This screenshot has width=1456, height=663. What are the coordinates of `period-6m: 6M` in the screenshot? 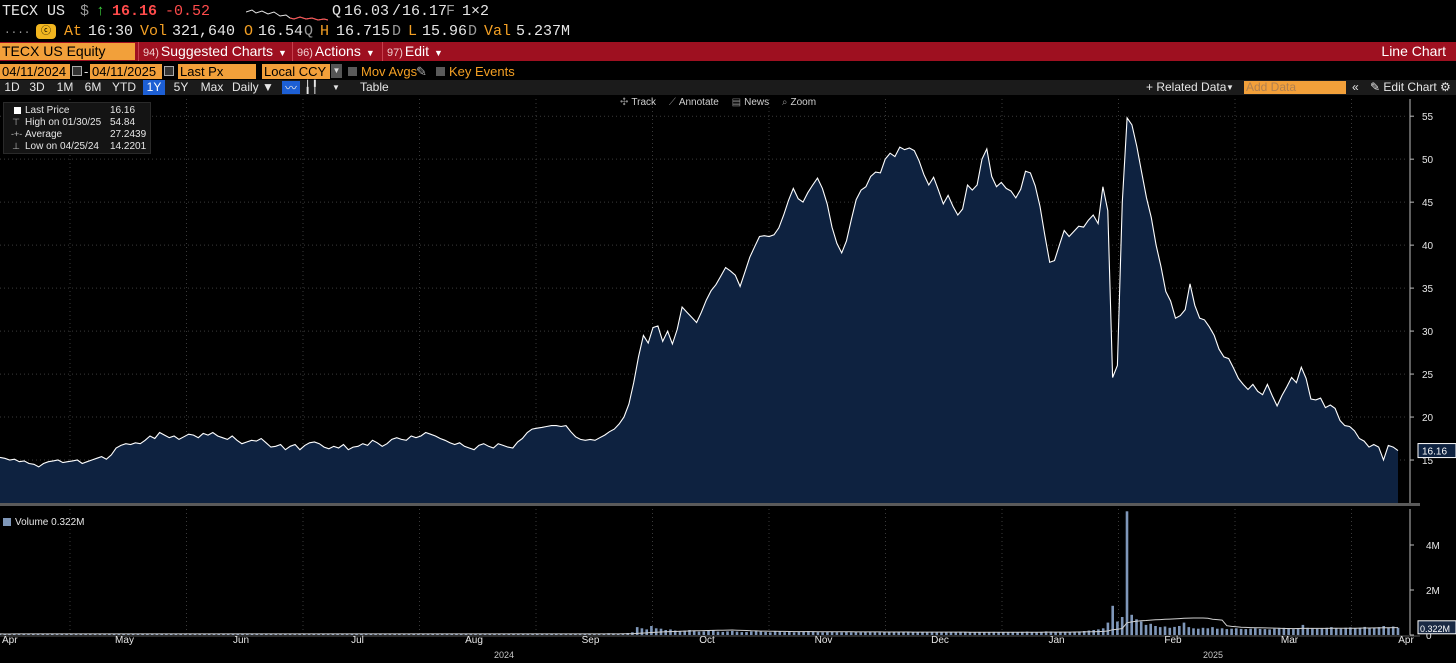 It's located at (93, 87).